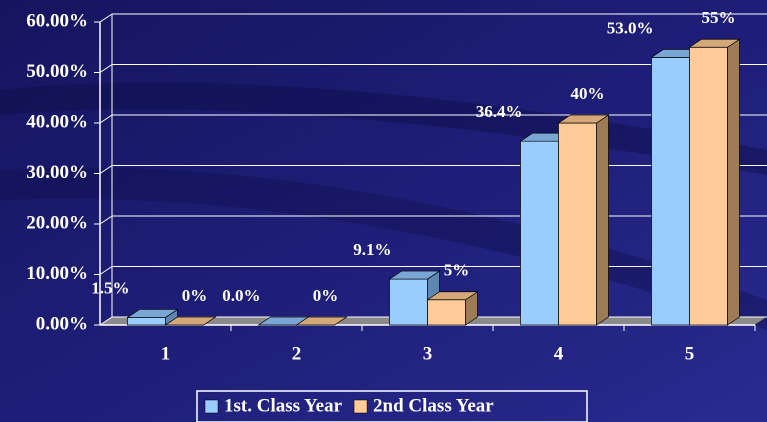  What do you see at coordinates (630, 27) in the screenshot?
I see `value-label: 53.0%` at bounding box center [630, 27].